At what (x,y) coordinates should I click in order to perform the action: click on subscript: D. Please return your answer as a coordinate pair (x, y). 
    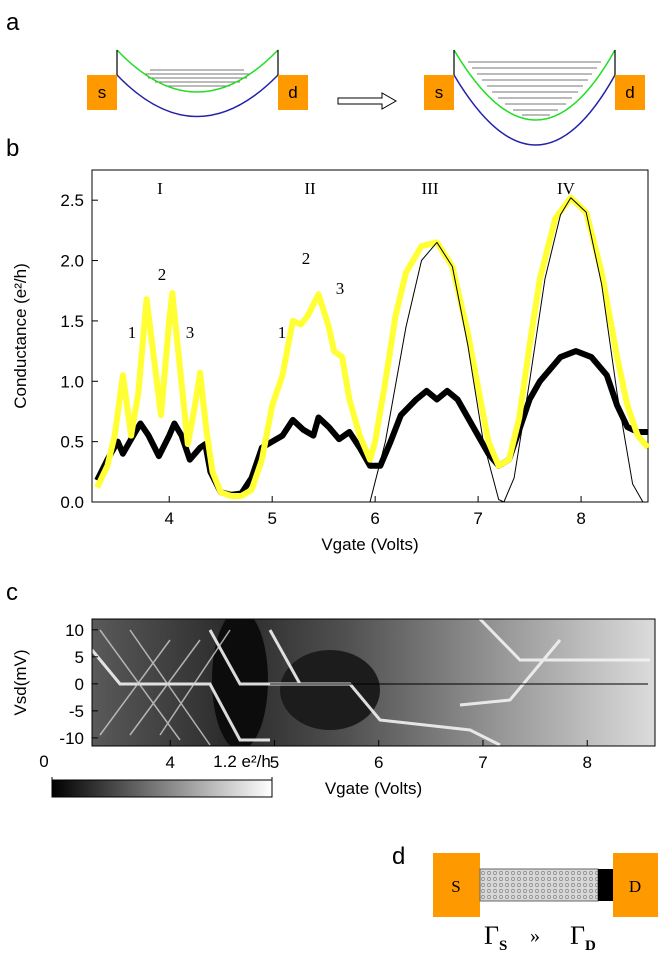
    Looking at the image, I should click on (590, 946).